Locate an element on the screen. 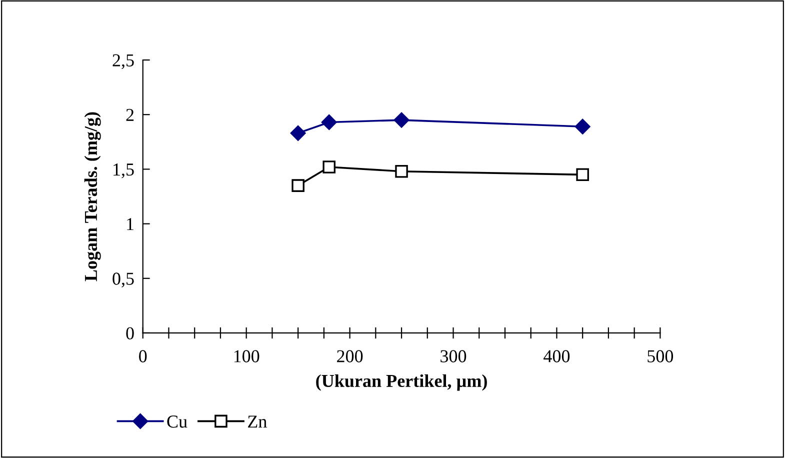 The height and width of the screenshot is (458, 785). y-tick-label: 2,5 is located at coordinates (123, 62).